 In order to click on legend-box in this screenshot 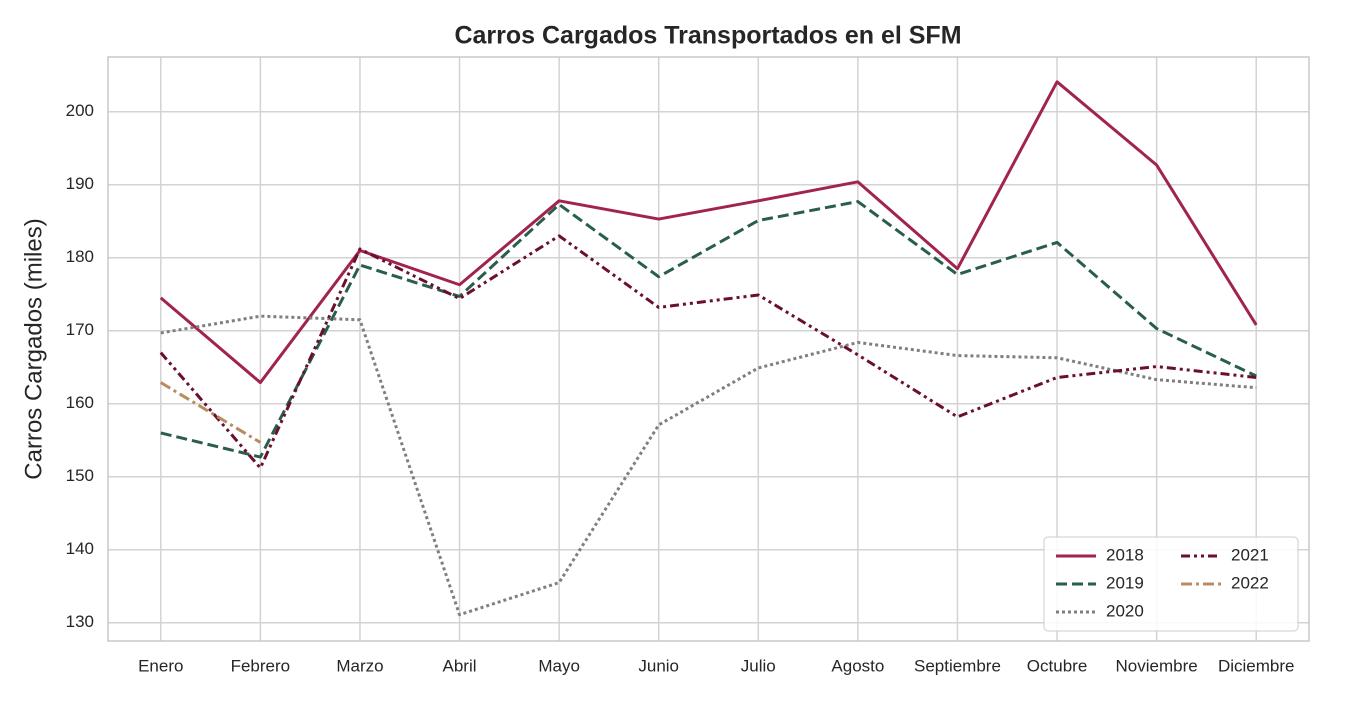, I will do `click(1171, 584)`.